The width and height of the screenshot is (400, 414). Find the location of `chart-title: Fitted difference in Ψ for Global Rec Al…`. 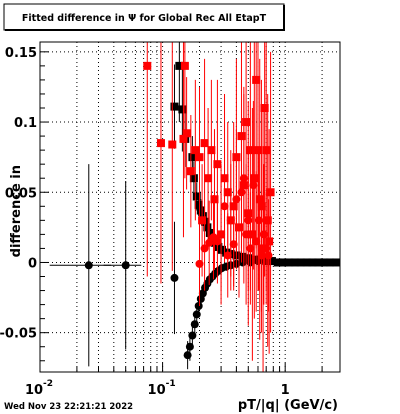

chart-title: Fitted difference in Ψ for Global Rec Al… is located at coordinates (144, 18).